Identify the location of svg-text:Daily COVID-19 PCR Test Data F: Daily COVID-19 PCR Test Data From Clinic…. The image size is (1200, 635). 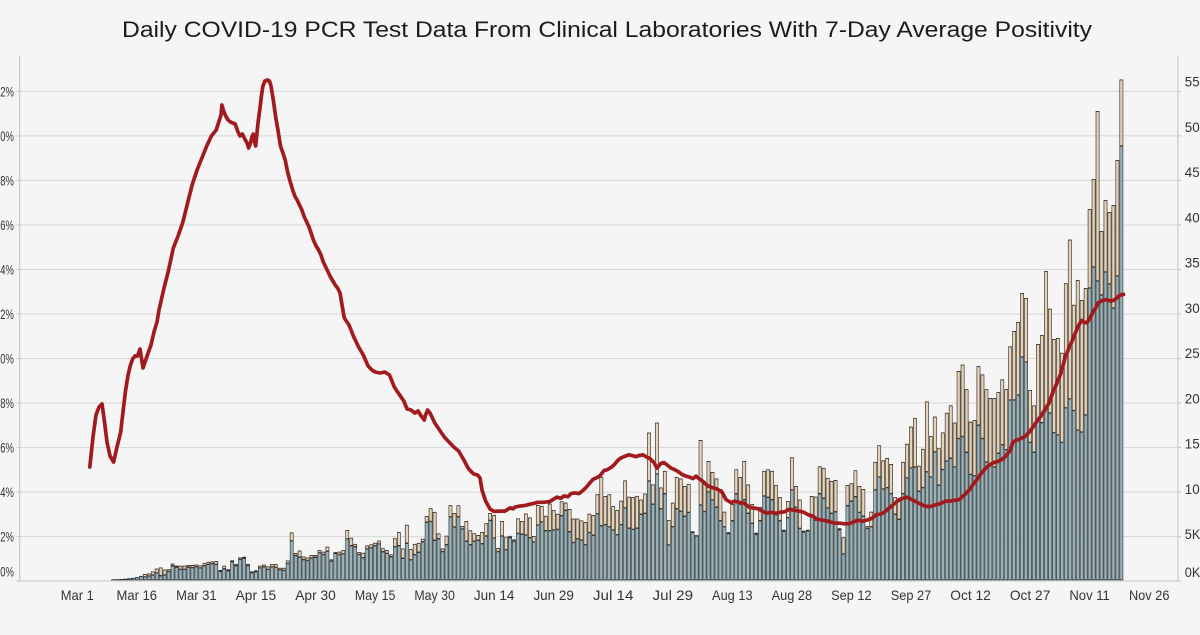
(607, 29).